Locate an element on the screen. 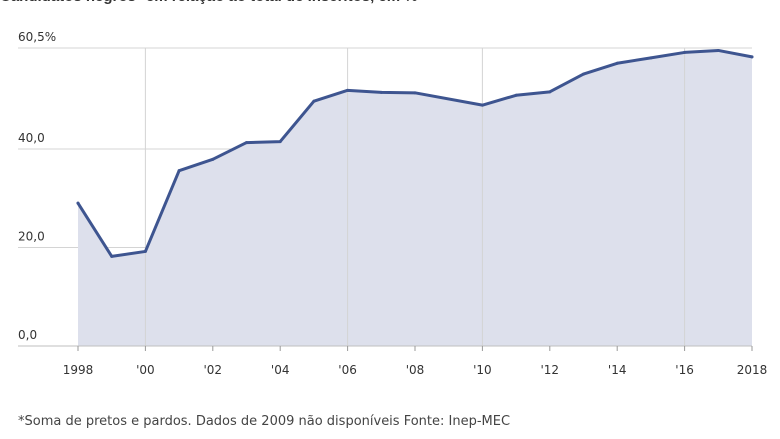  y-tick-label: 60,5% is located at coordinates (37, 37).